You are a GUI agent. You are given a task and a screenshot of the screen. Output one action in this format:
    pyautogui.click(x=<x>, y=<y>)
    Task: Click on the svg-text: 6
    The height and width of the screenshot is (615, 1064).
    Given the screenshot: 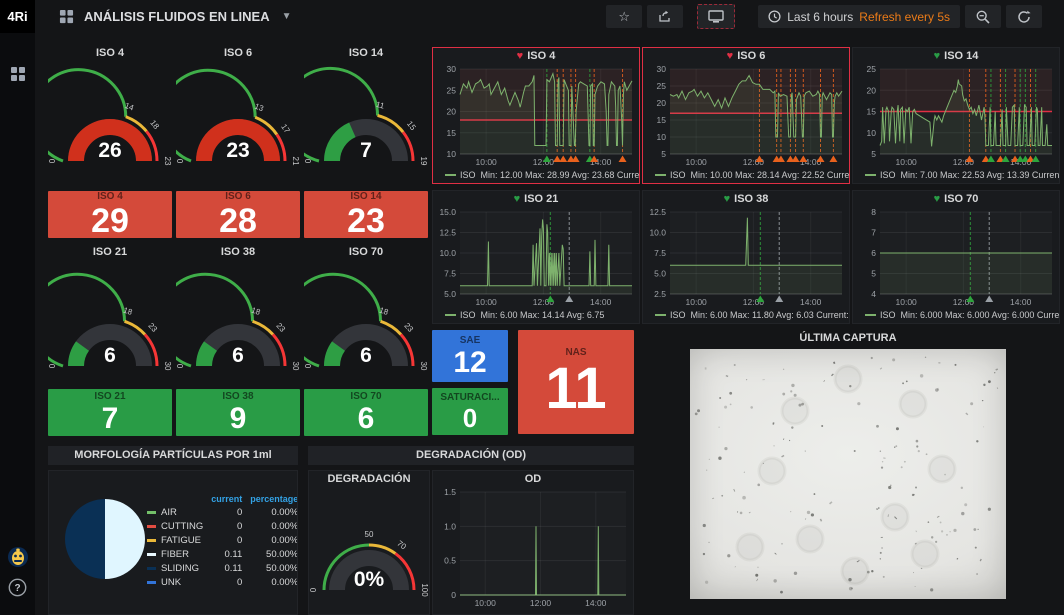 What is the action you would take?
    pyautogui.click(x=873, y=253)
    